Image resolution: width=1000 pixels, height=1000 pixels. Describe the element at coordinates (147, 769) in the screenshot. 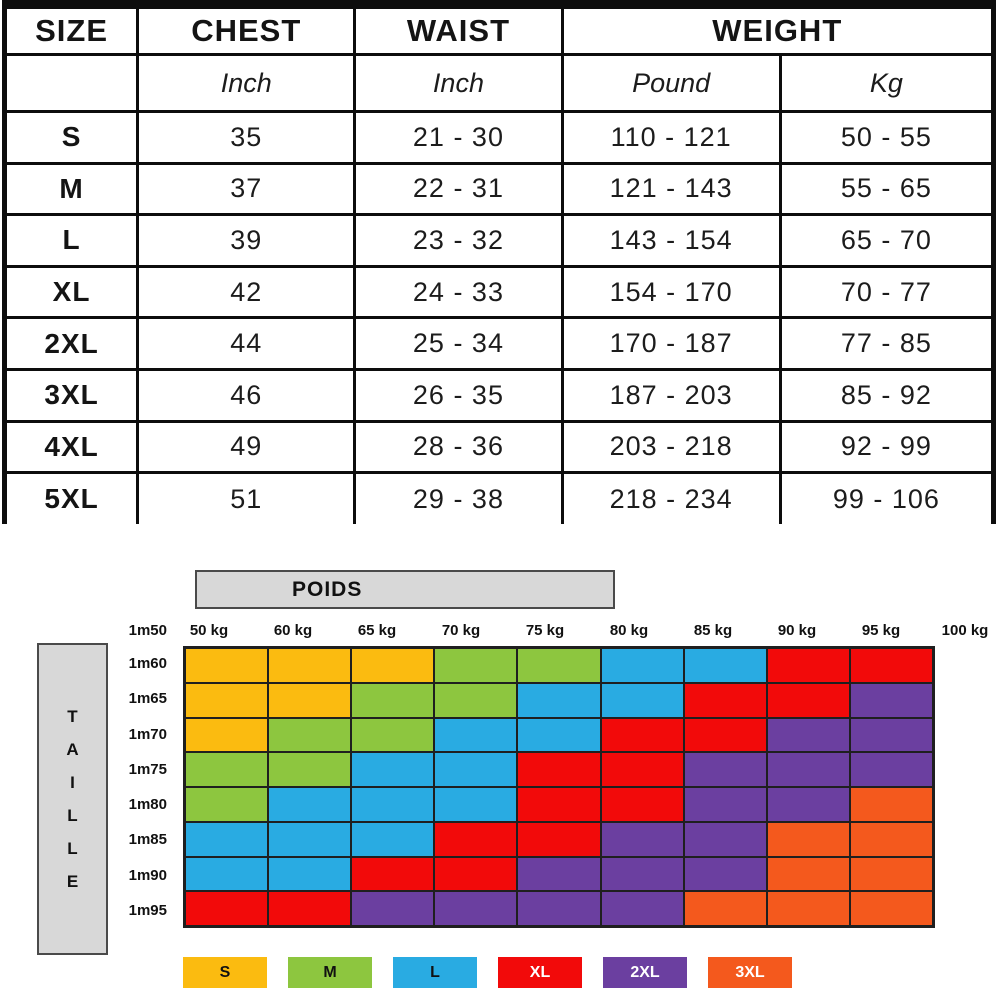

I see `height-label-1m75: 1m75` at that location.